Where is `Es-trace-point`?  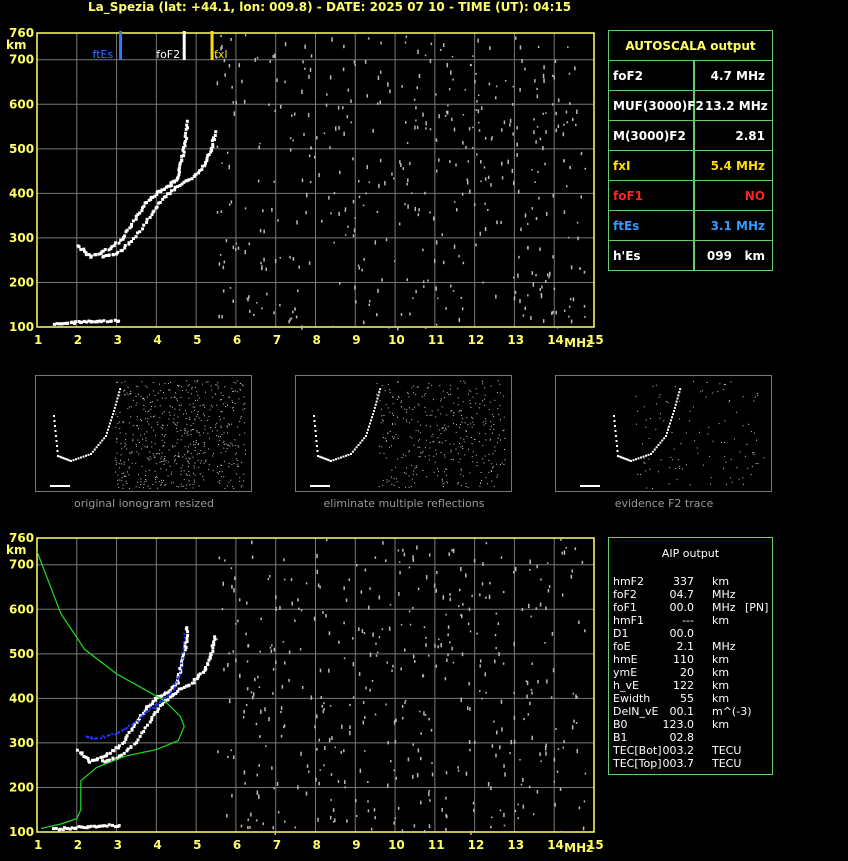 Es-trace-point is located at coordinates (113, 825).